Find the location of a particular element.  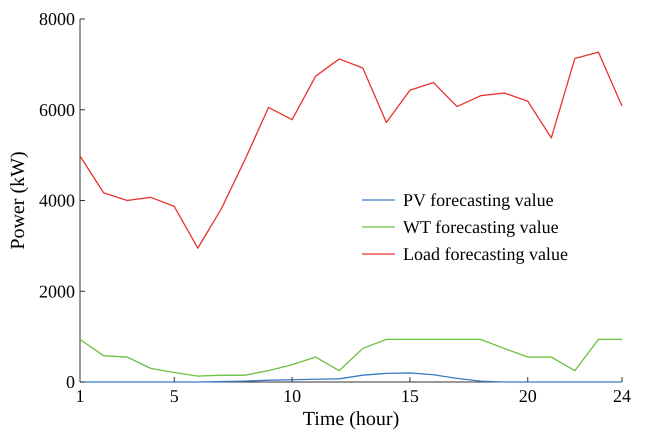

x-tick-label: 1 is located at coordinates (80, 396).